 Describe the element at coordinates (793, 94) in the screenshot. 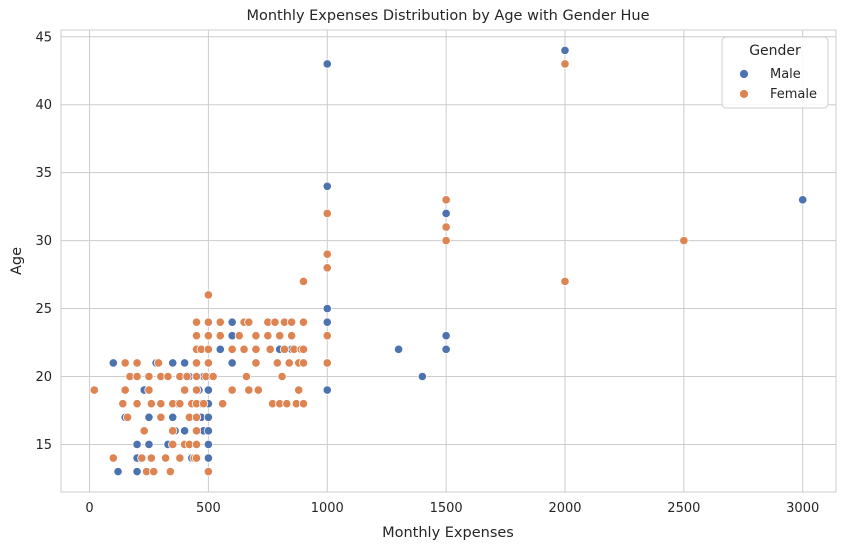

I see `legend-label-female: Female` at that location.